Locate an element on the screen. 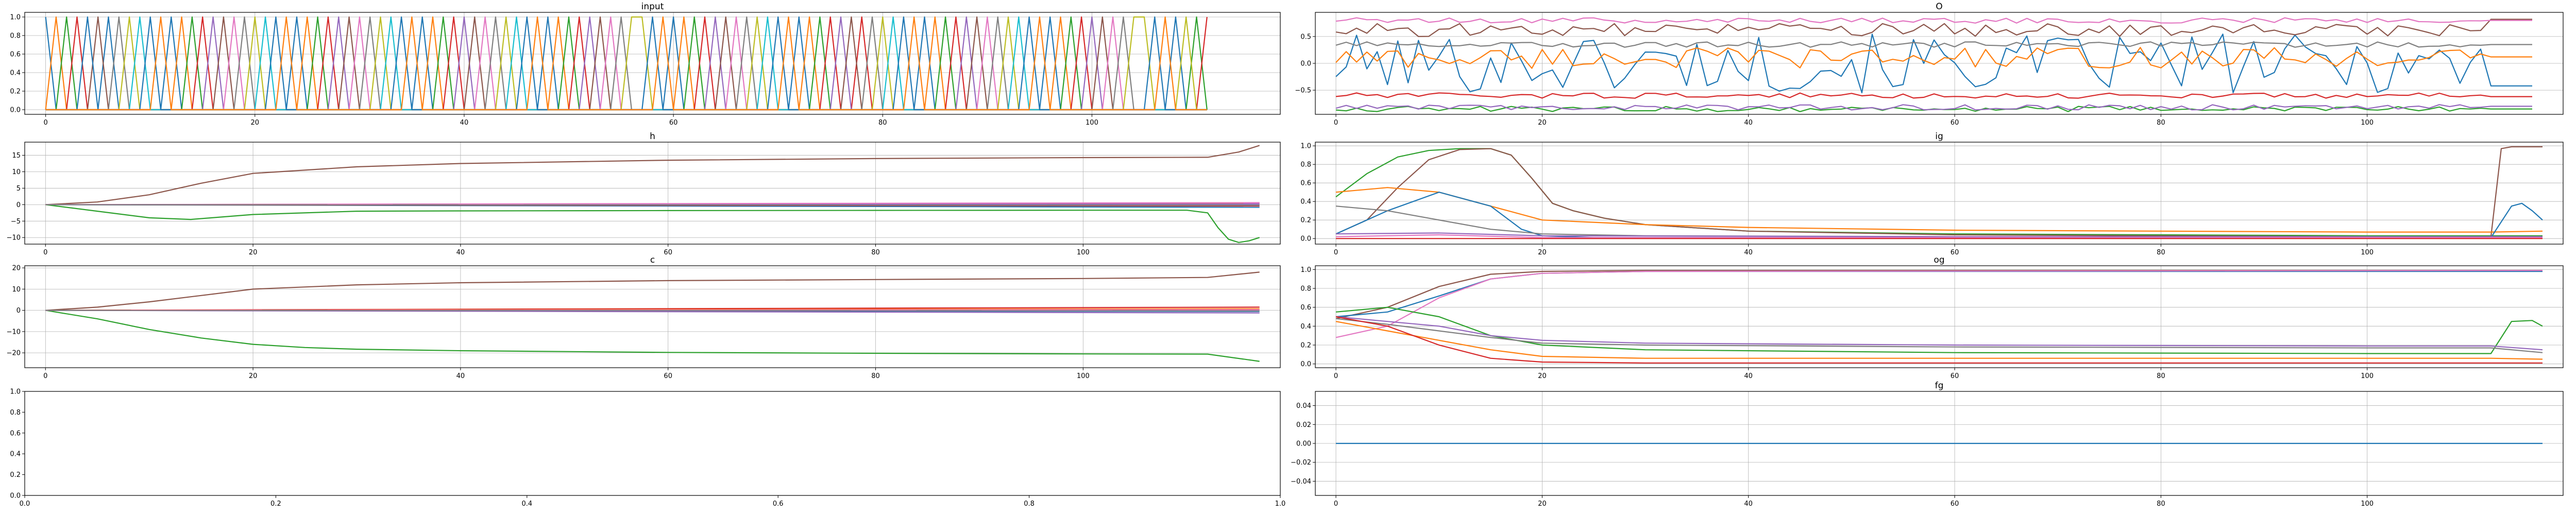 The height and width of the screenshot is (515, 2576). y-tick-label: −10 is located at coordinates (14, 238).